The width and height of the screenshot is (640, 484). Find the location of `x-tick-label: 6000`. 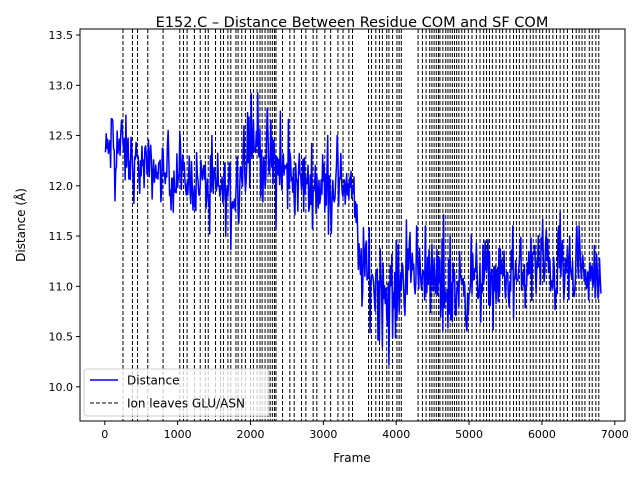

x-tick-label: 6000 is located at coordinates (542, 434).